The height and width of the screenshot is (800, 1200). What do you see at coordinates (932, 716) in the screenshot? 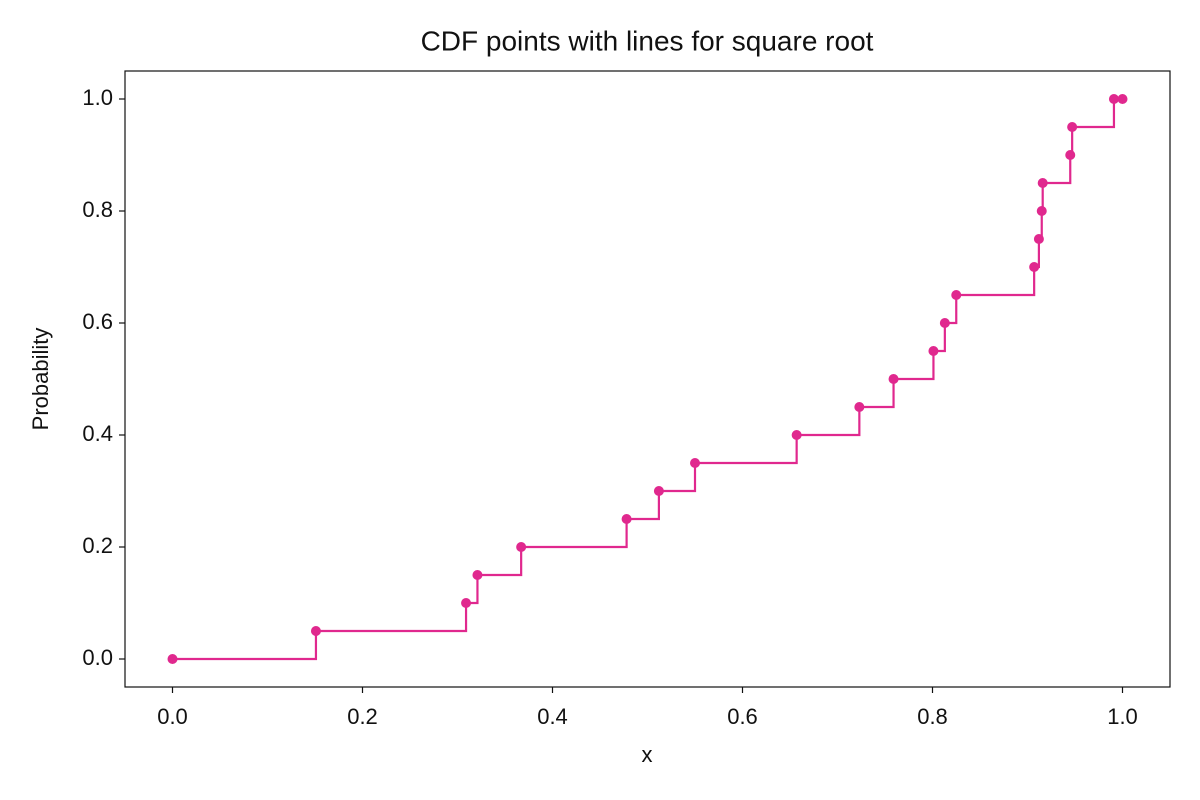
I see `x-tick-label: 0.8` at bounding box center [932, 716].